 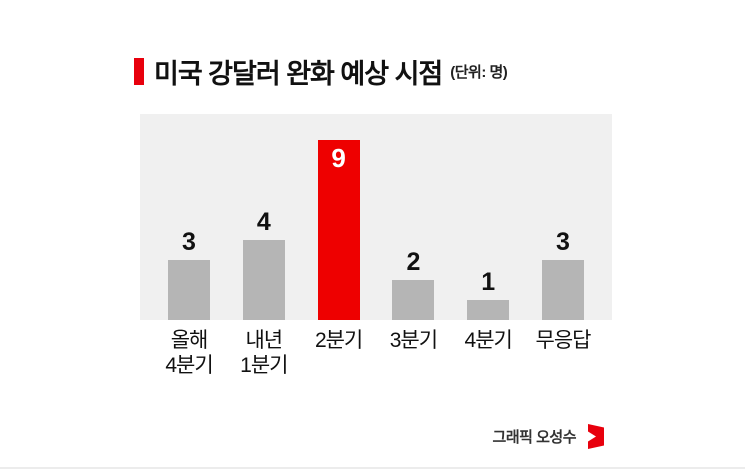 What do you see at coordinates (596, 436) in the screenshot?
I see `publisher-logo-icon` at bounding box center [596, 436].